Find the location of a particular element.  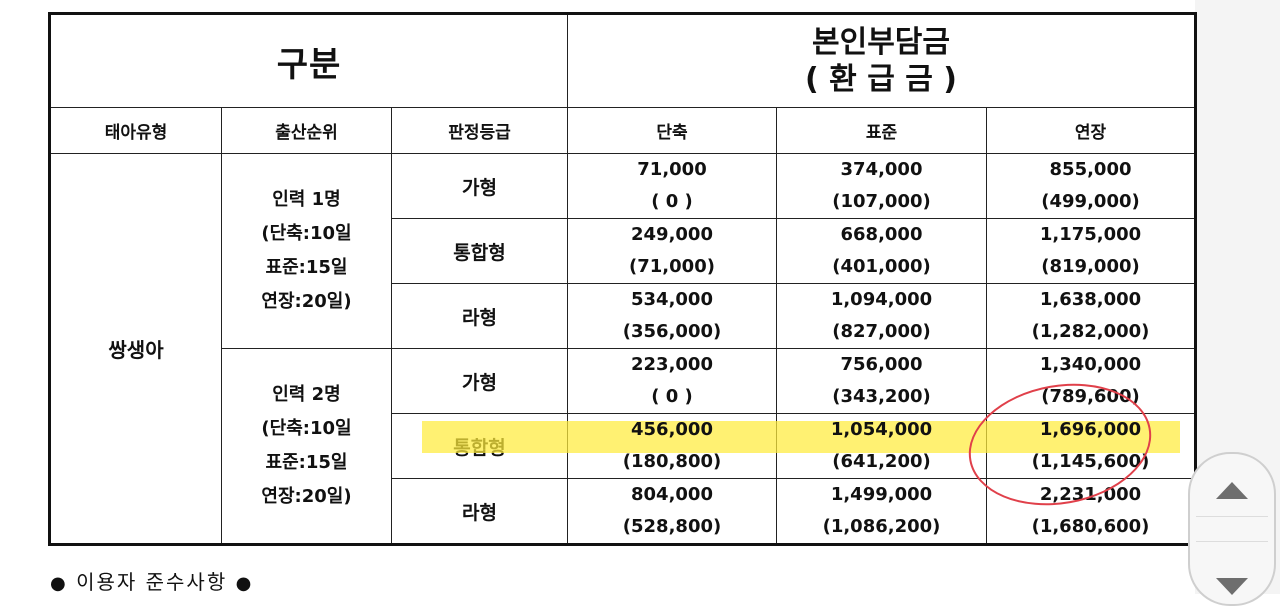

col-extended: 연장 is located at coordinates (1091, 130).